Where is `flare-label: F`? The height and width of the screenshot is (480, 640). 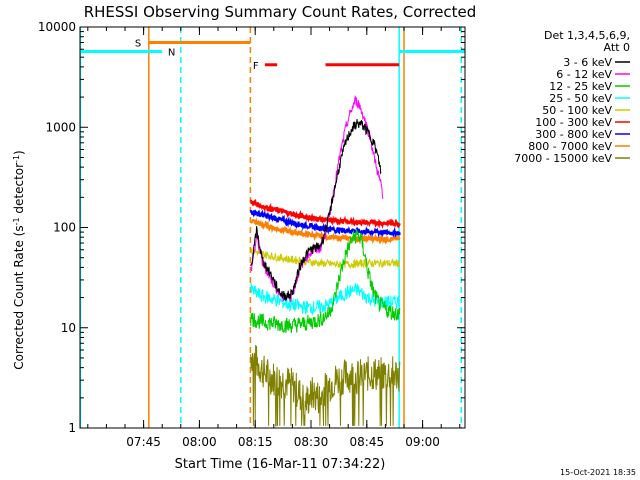 flare-label: F is located at coordinates (256, 66).